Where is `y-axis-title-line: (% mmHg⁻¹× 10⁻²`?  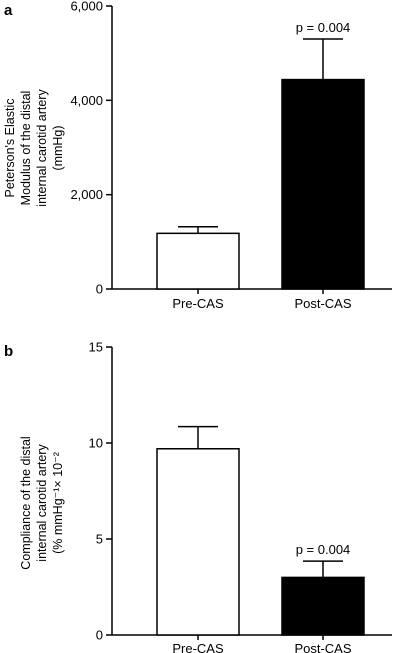 y-axis-title-line: (% mmHg⁻¹× 10⁻² is located at coordinates (58, 503).